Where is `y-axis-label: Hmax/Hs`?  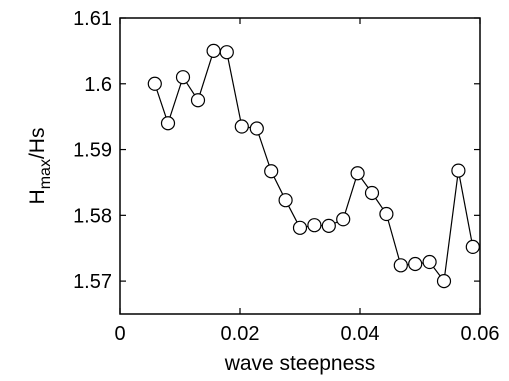
y-axis-label: Hmax/Hs is located at coordinates (40, 166).